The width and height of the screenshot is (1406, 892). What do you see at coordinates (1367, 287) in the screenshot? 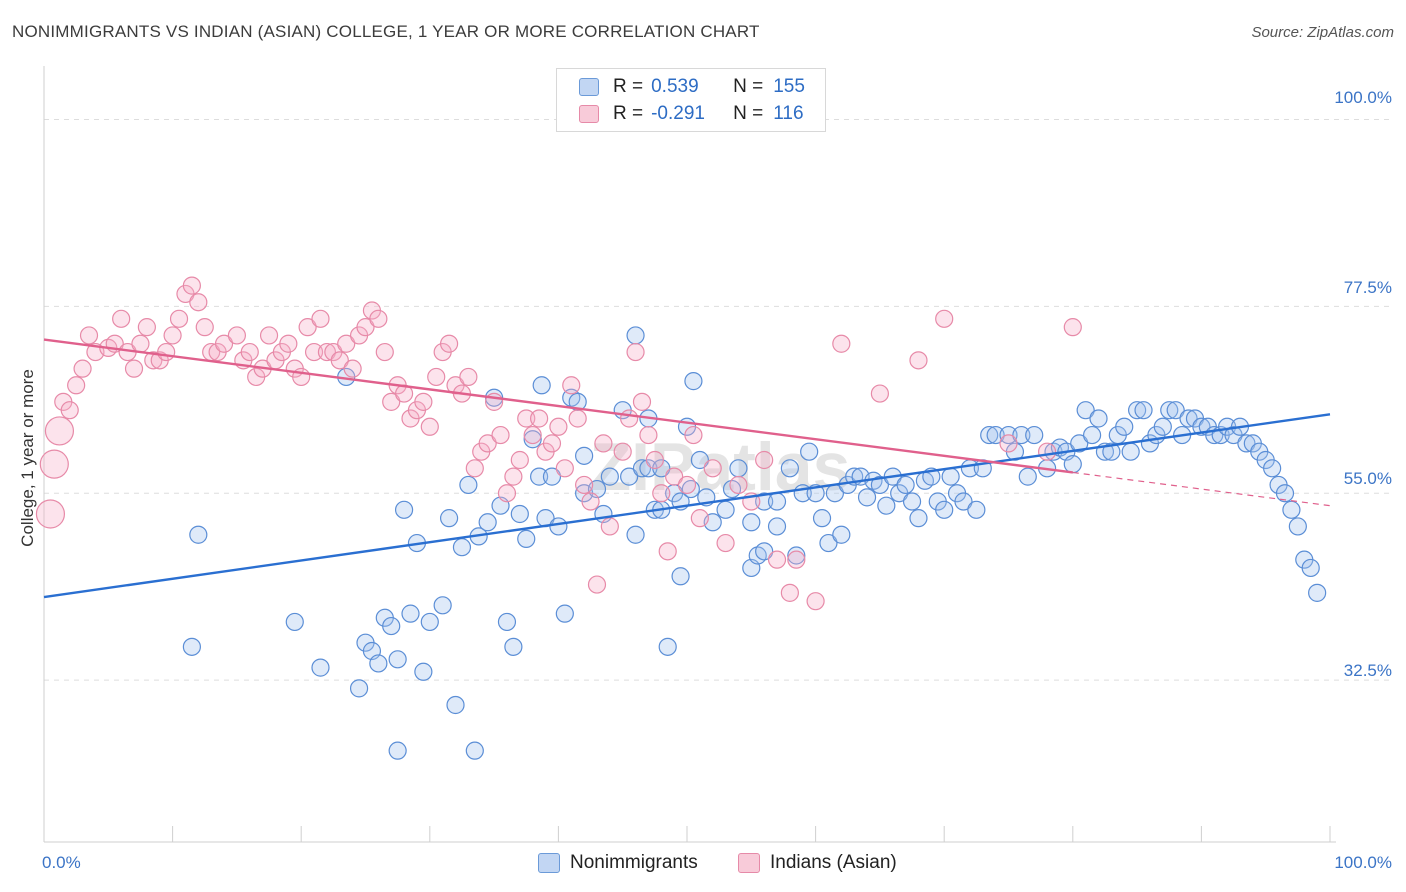
I see `y-tick-77-5: 77.5%` at bounding box center [1367, 287].